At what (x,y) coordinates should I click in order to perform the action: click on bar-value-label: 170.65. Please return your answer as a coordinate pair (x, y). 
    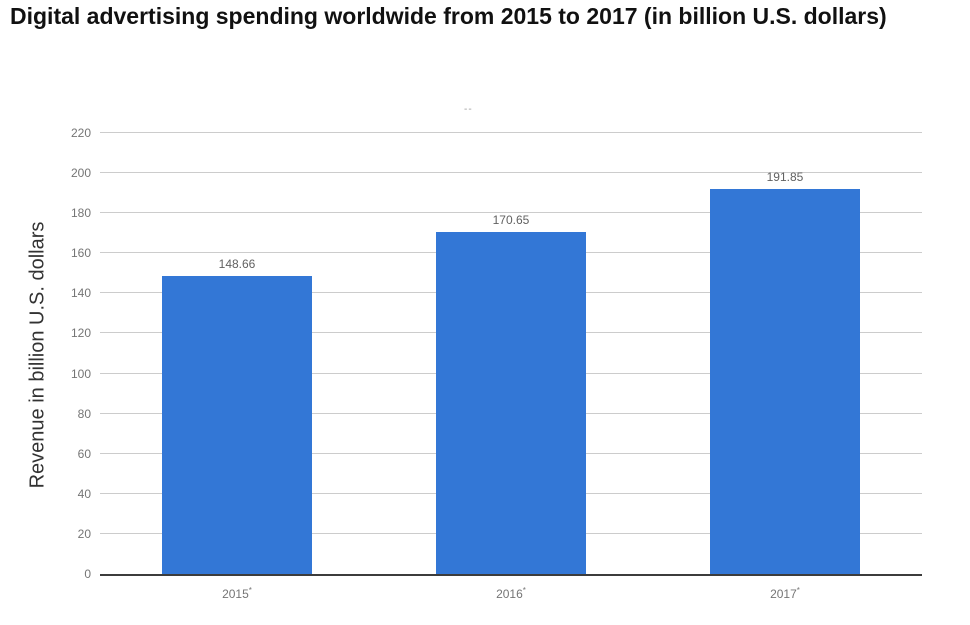
    Looking at the image, I should click on (511, 219).